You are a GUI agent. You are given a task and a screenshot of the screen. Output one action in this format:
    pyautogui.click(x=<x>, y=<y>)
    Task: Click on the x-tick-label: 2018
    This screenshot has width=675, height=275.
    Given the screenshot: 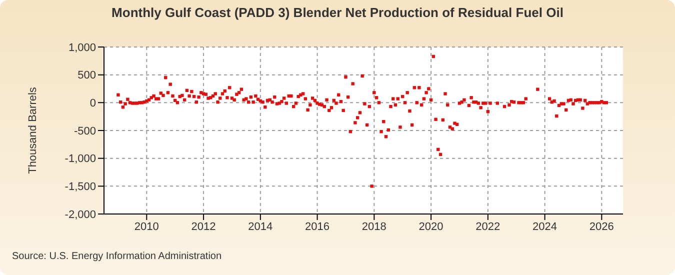 What is the action you would take?
    pyautogui.click(x=374, y=226)
    